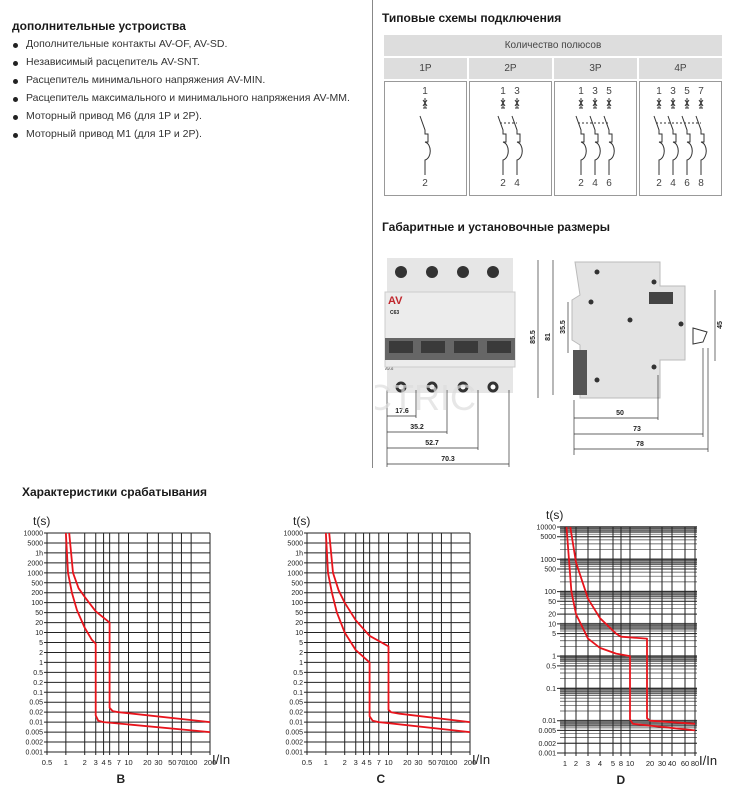 This screenshot has height=800, width=737. What do you see at coordinates (628, 723) in the screenshot?
I see `decade-band` at bounding box center [628, 723].